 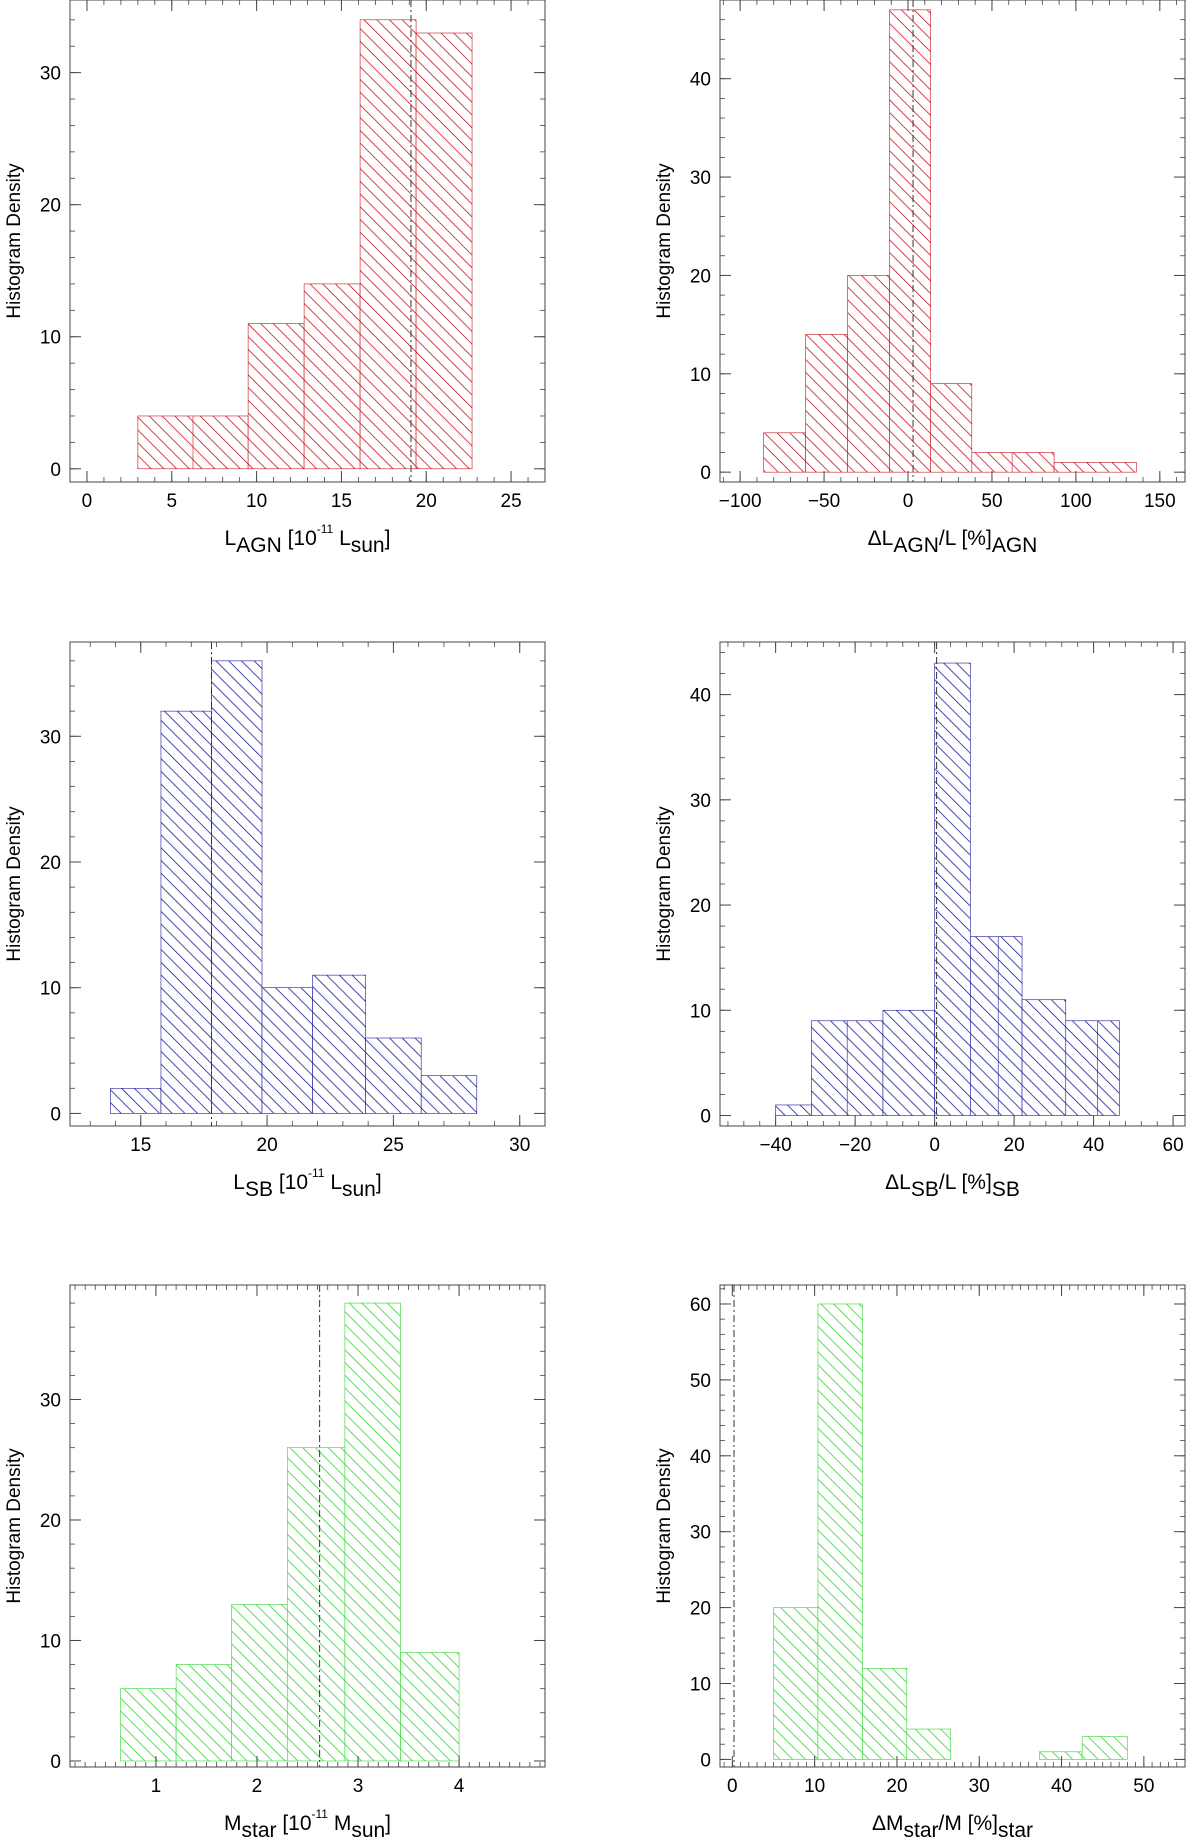 What do you see at coordinates (156, 1786) in the screenshot?
I see `x-tick-label: 1` at bounding box center [156, 1786].